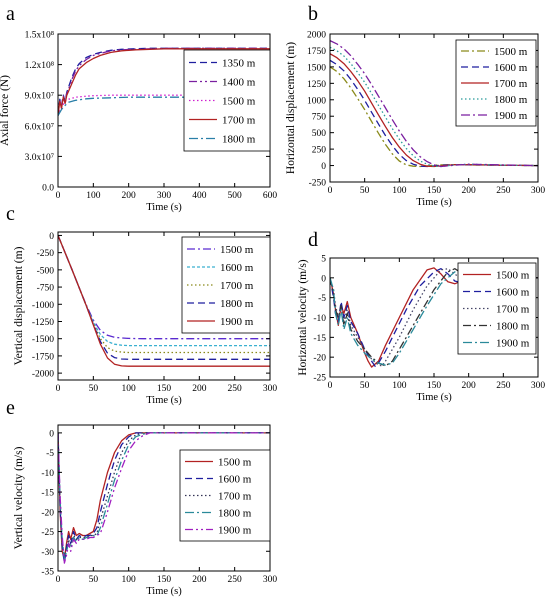 This screenshot has width=550, height=606. I want to click on y-tick-label: 5, so click(323, 260).